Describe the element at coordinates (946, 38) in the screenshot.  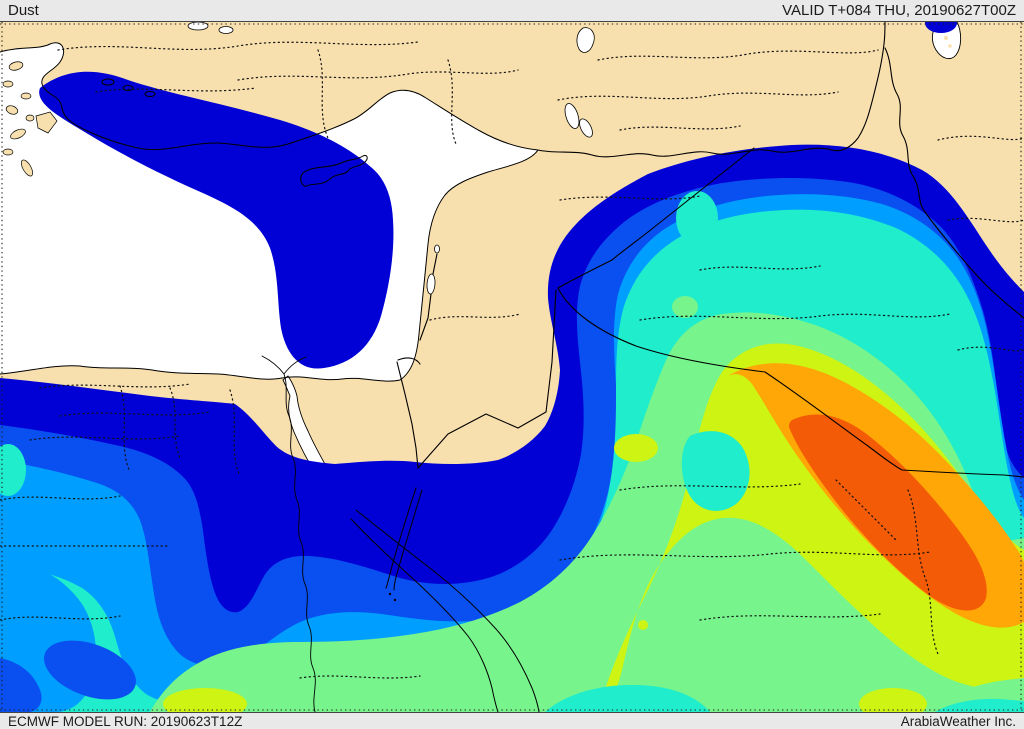
I see `urmia-islet` at that location.